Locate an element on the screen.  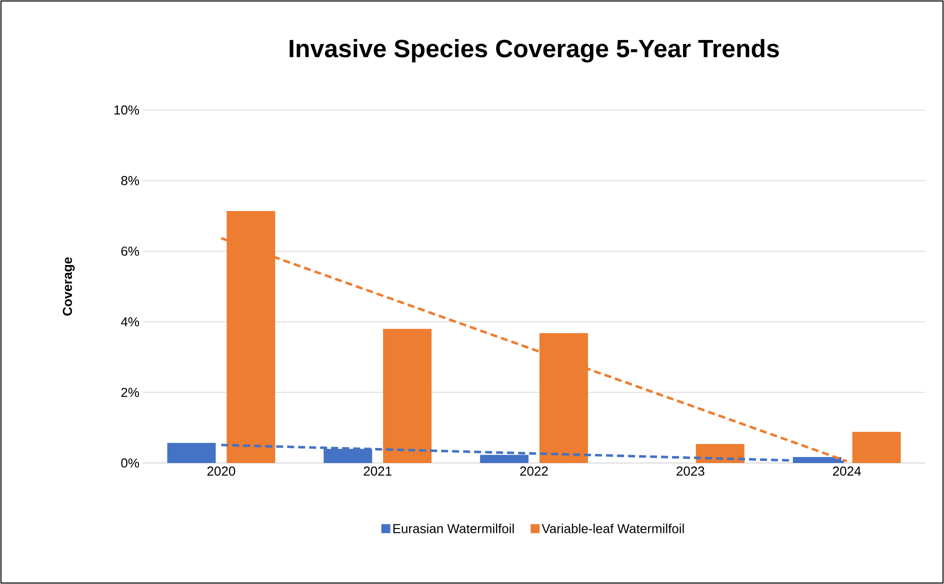
chart-title: Invasive Species Coverage 5-Year Trends is located at coordinates (534, 50).